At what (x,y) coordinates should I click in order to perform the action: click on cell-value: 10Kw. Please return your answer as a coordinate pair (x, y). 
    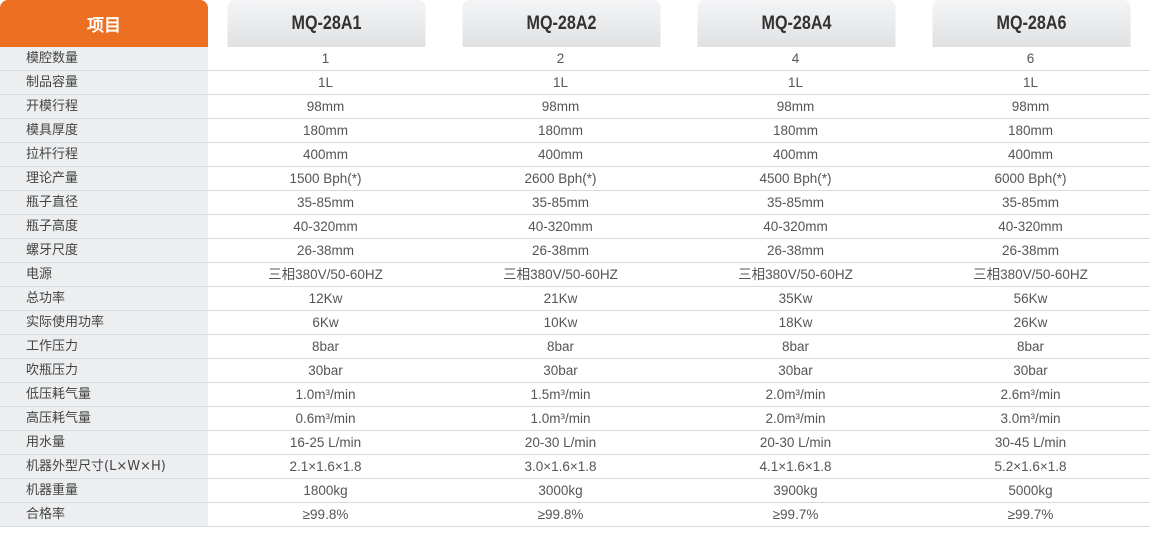
    Looking at the image, I should click on (560, 322).